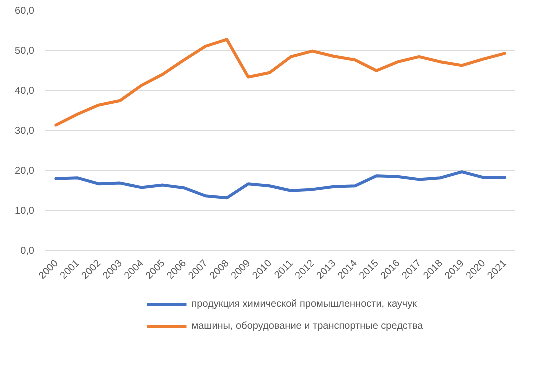 The height and width of the screenshot is (375, 540). I want to click on legend-label: продукция химической промышленности, каучук, so click(304, 304).